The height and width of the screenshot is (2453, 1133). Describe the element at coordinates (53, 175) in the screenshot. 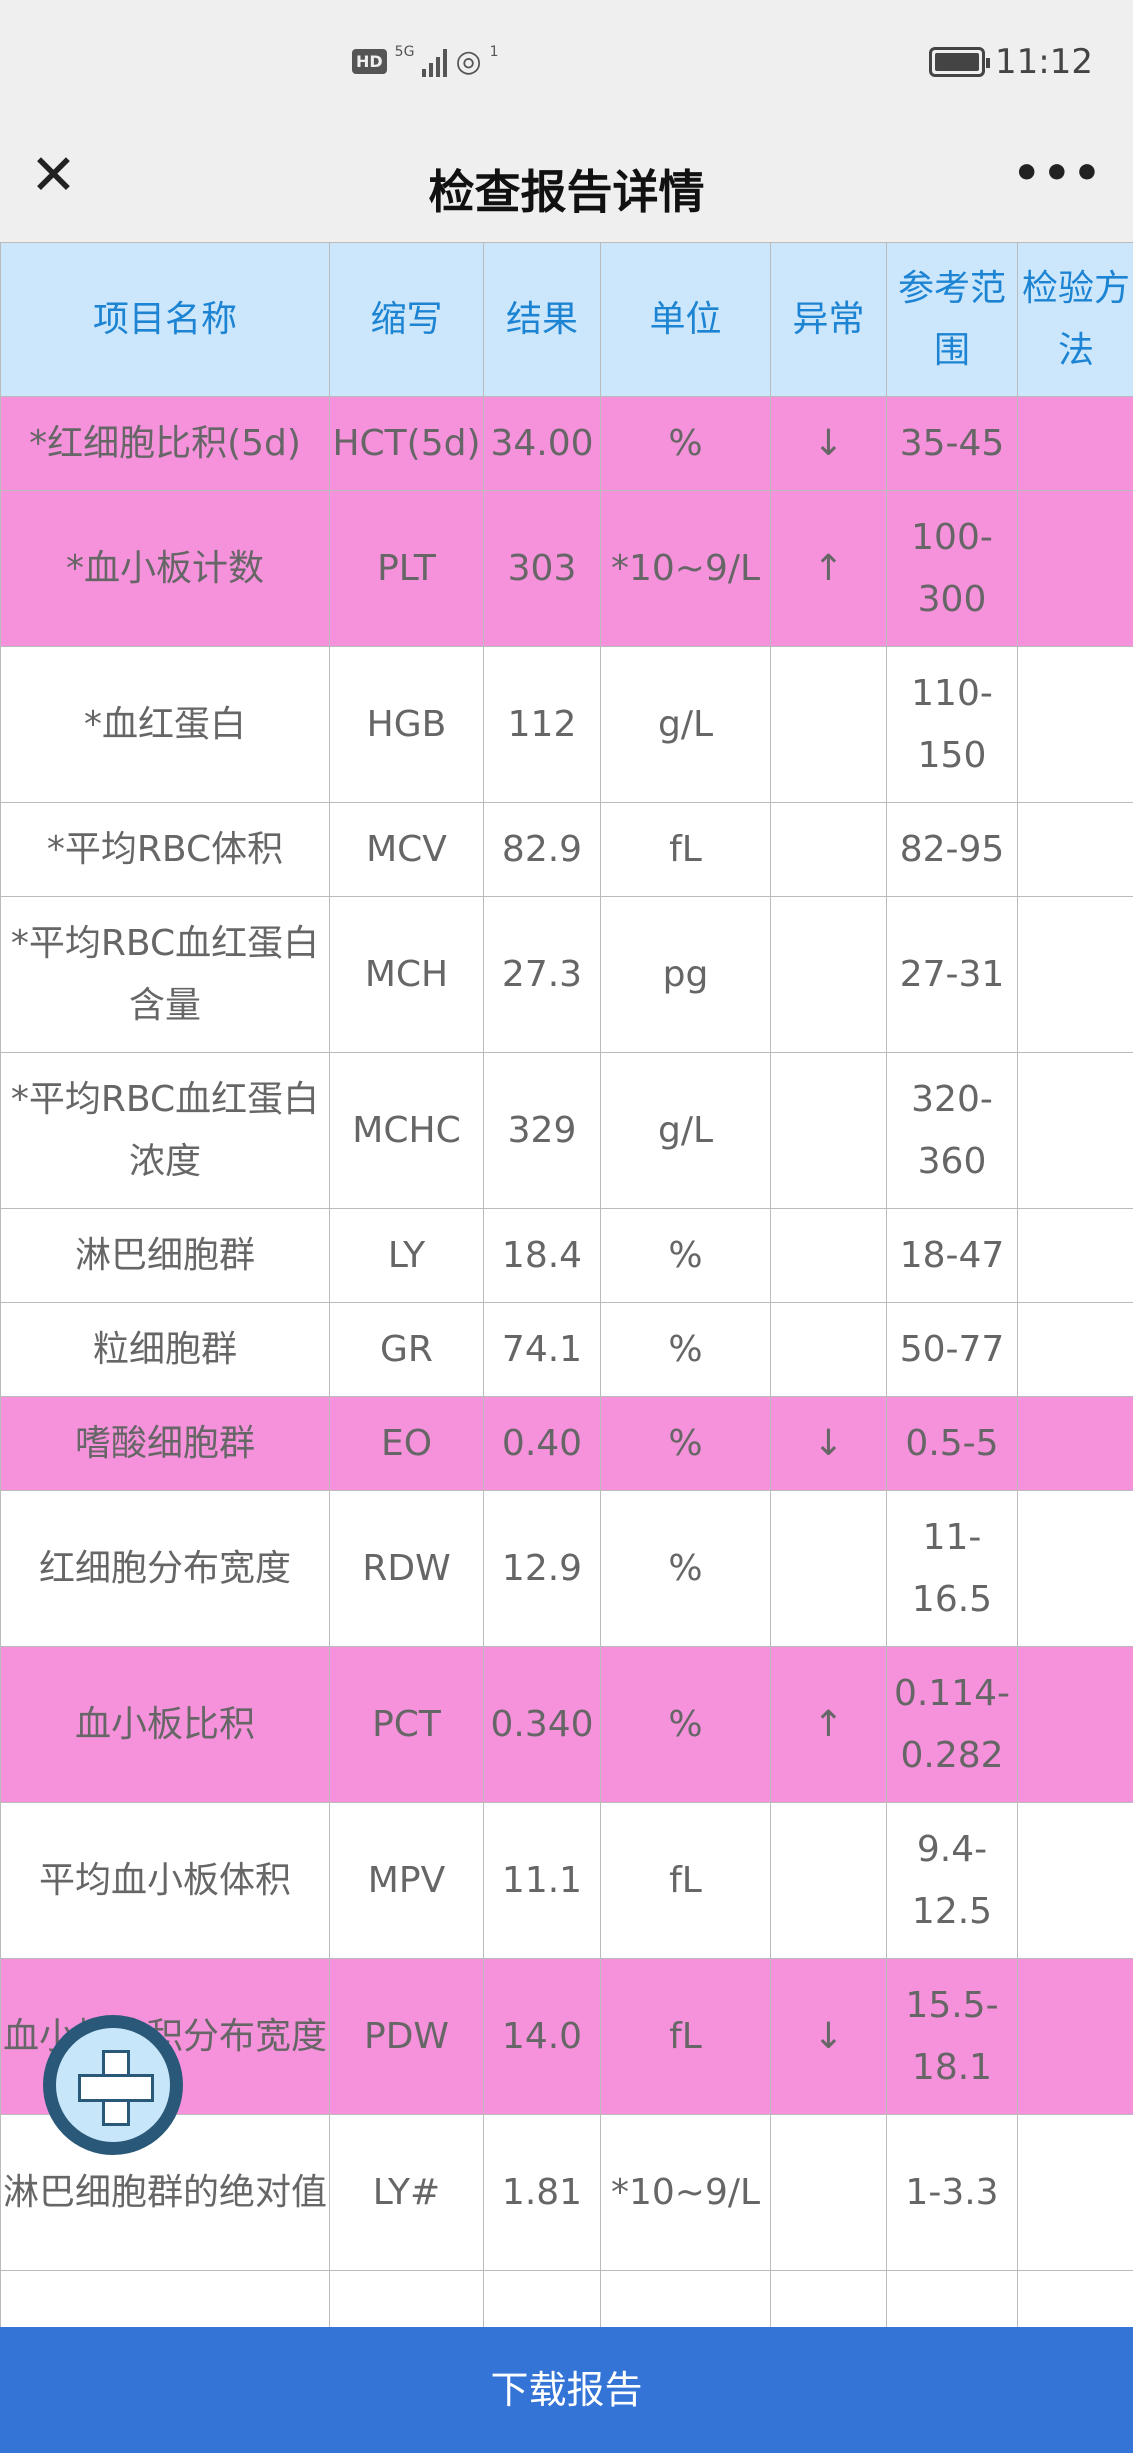

I see `close-icon: ✕` at that location.